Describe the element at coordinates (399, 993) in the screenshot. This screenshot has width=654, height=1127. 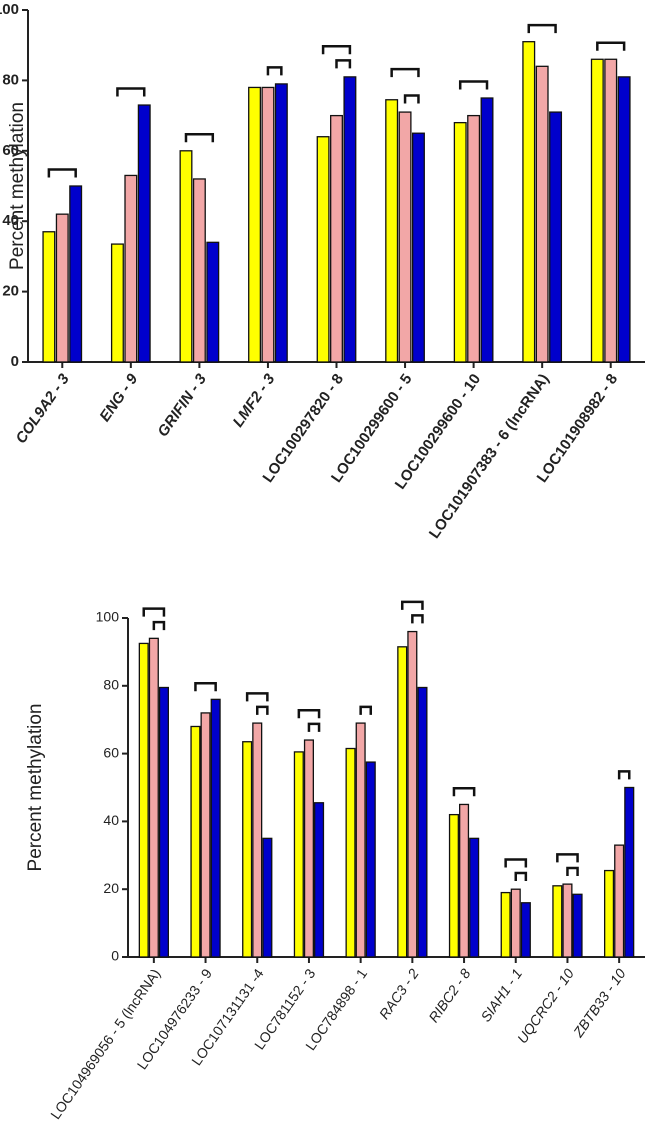
I see `x-tick-label: RAC3 - 2` at that location.